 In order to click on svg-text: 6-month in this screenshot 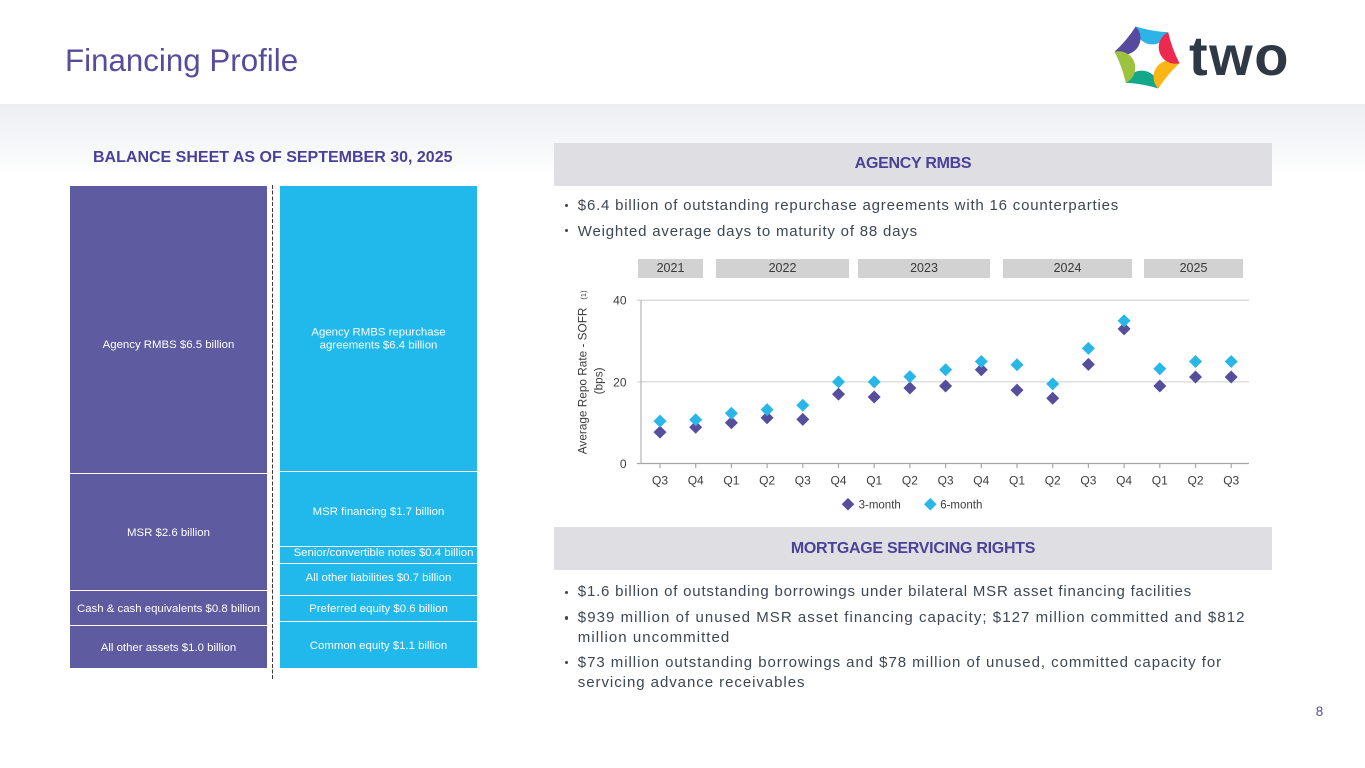, I will do `click(961, 505)`.